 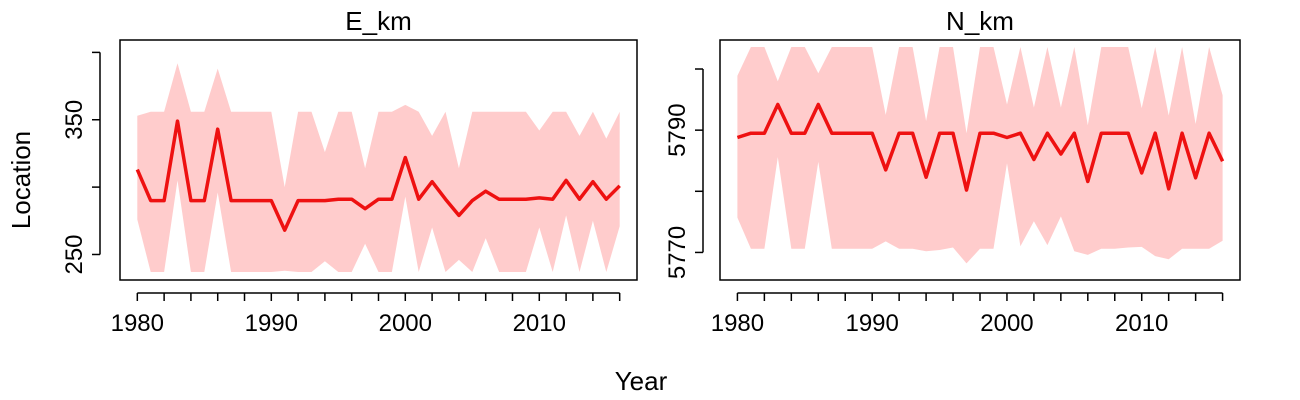 I want to click on y-tick-label: 5790, so click(x=677, y=129).